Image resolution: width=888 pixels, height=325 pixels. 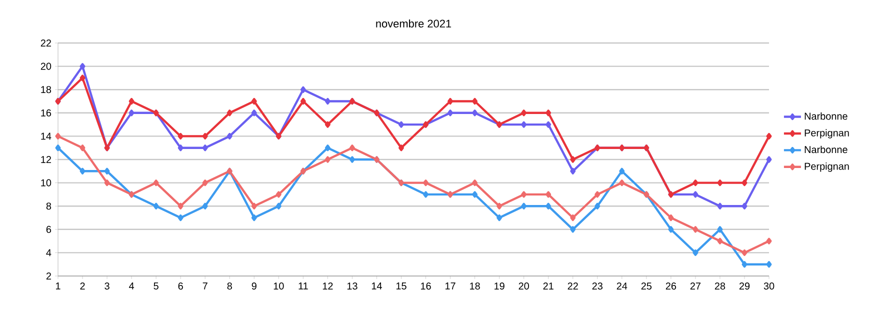 I want to click on x-tick-label: 9, so click(x=254, y=286).